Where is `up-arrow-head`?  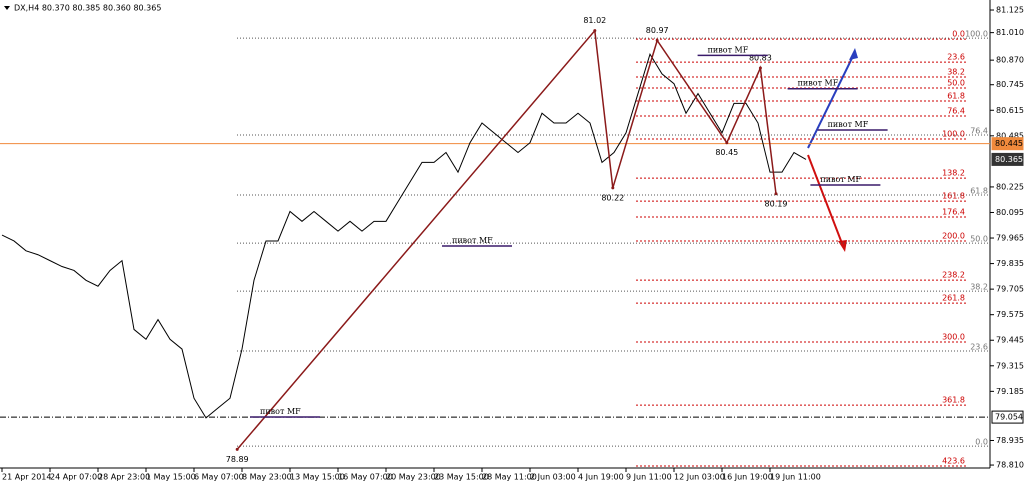
up-arrow-head is located at coordinates (853, 54).